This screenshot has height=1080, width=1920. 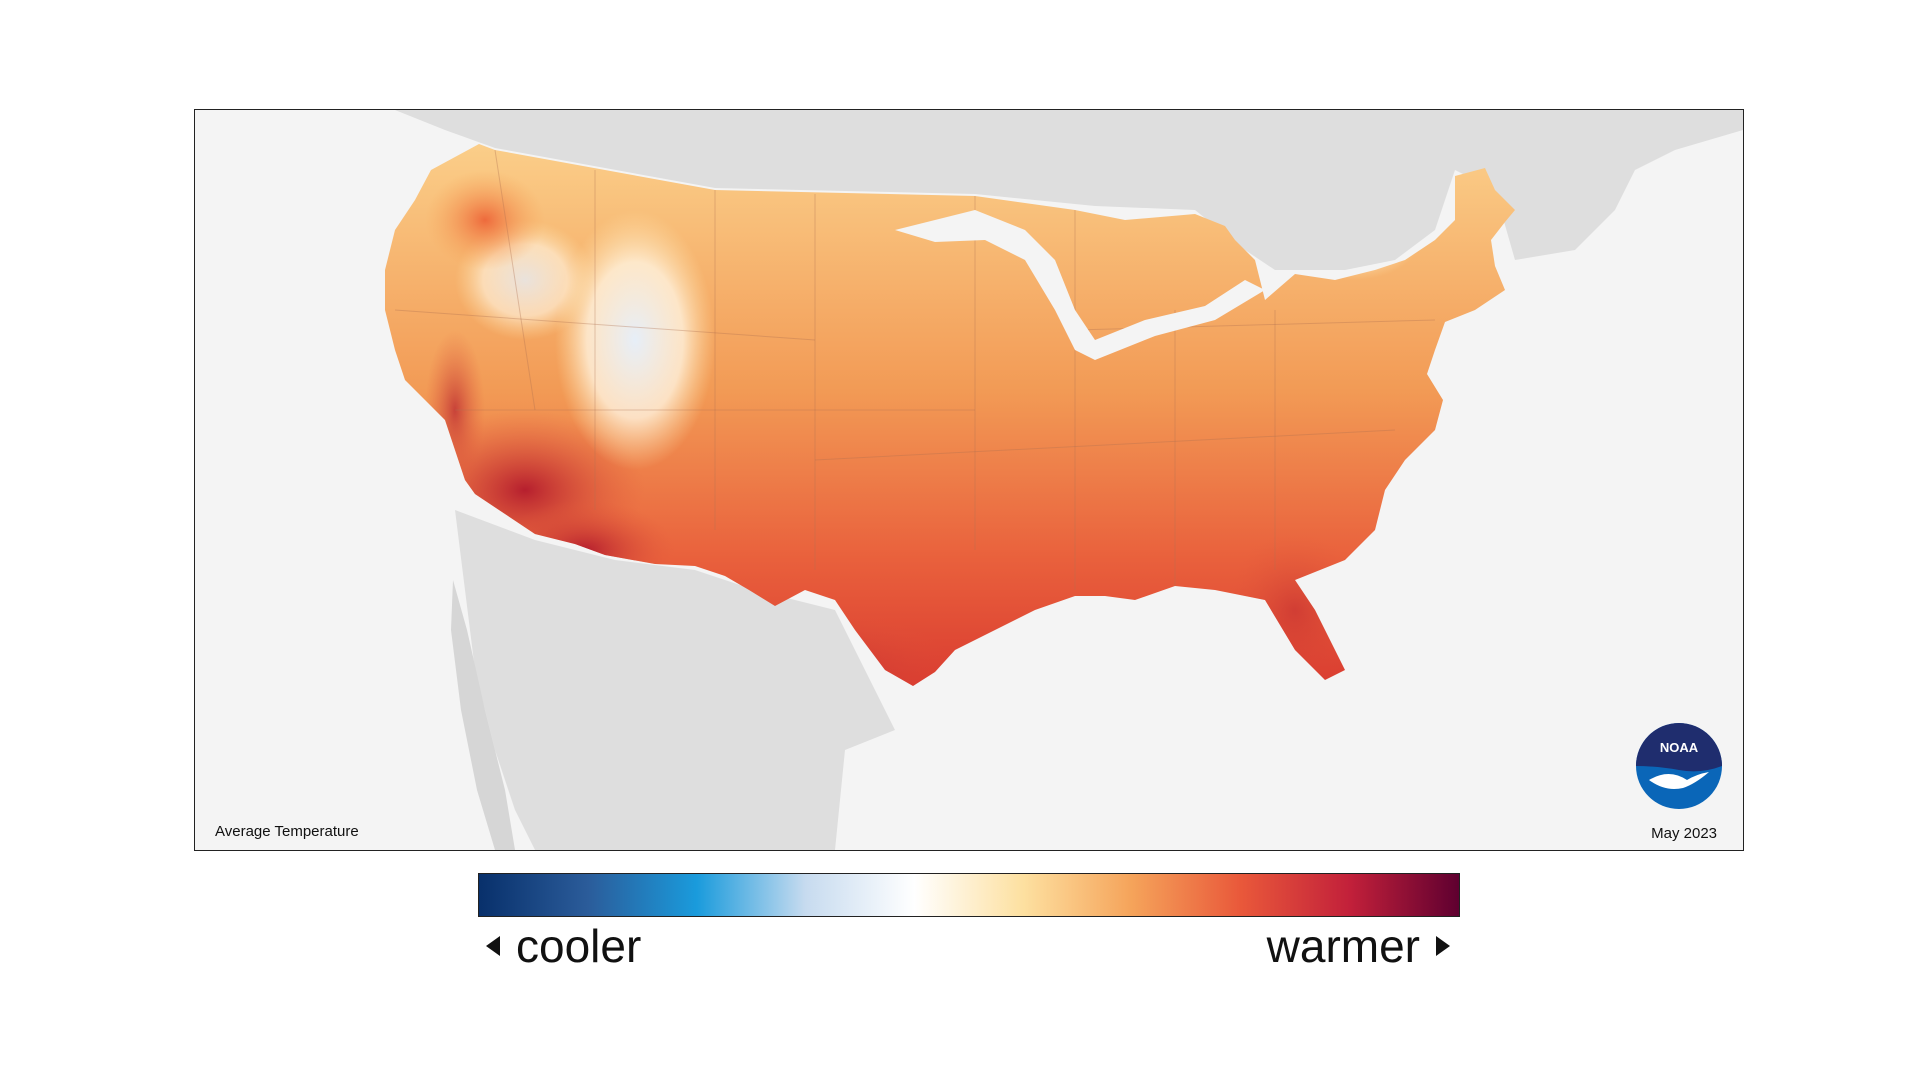 What do you see at coordinates (493, 946) in the screenshot?
I see `triangle-left-icon` at bounding box center [493, 946].